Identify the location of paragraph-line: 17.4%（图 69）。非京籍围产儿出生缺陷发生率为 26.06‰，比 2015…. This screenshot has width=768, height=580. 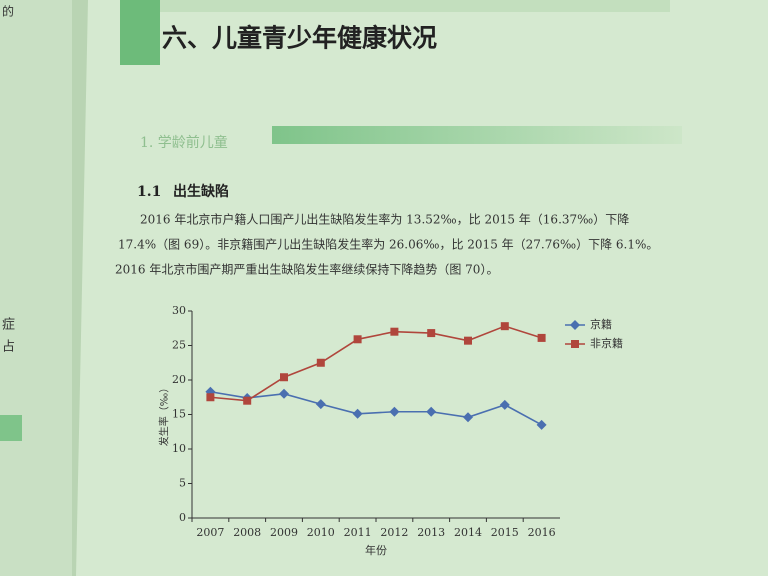
(388, 244).